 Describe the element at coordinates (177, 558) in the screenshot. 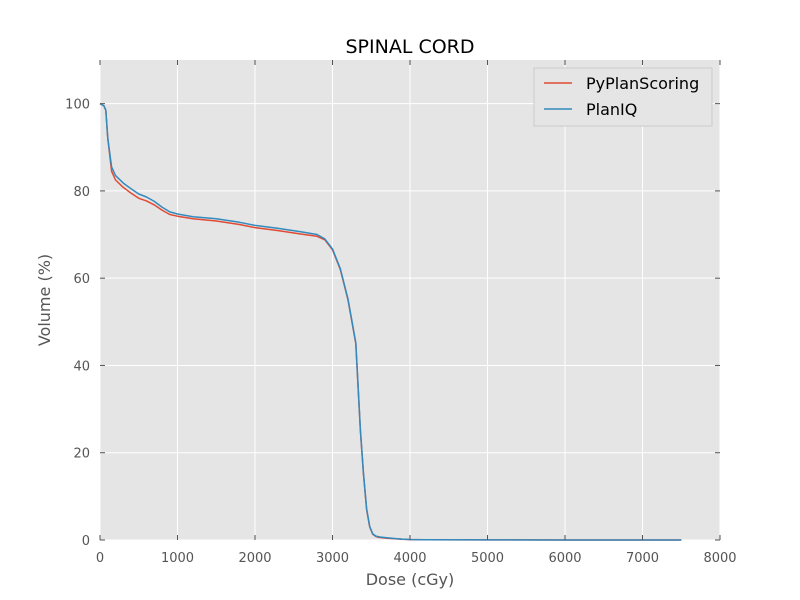

I see `x-tick-label: 1000` at that location.